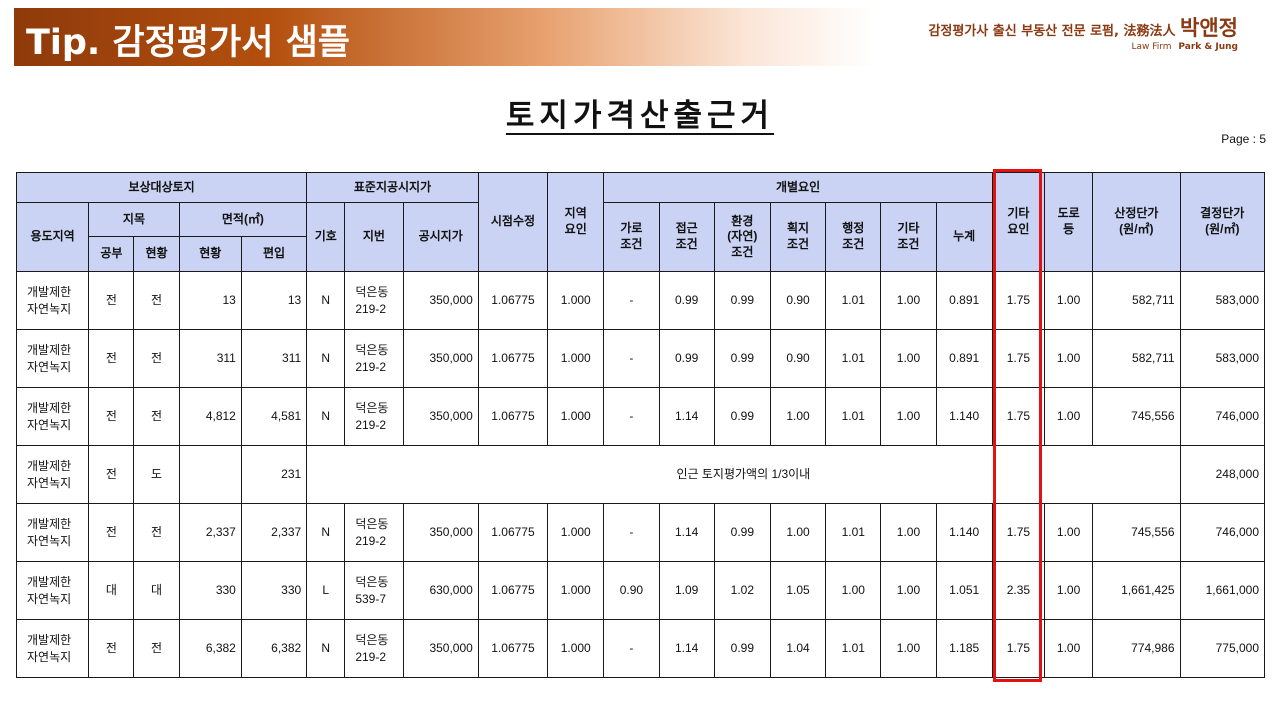 Image resolution: width=1280 pixels, height=720 pixels. I want to click on header-other-condition: 기타 조건, so click(908, 237).